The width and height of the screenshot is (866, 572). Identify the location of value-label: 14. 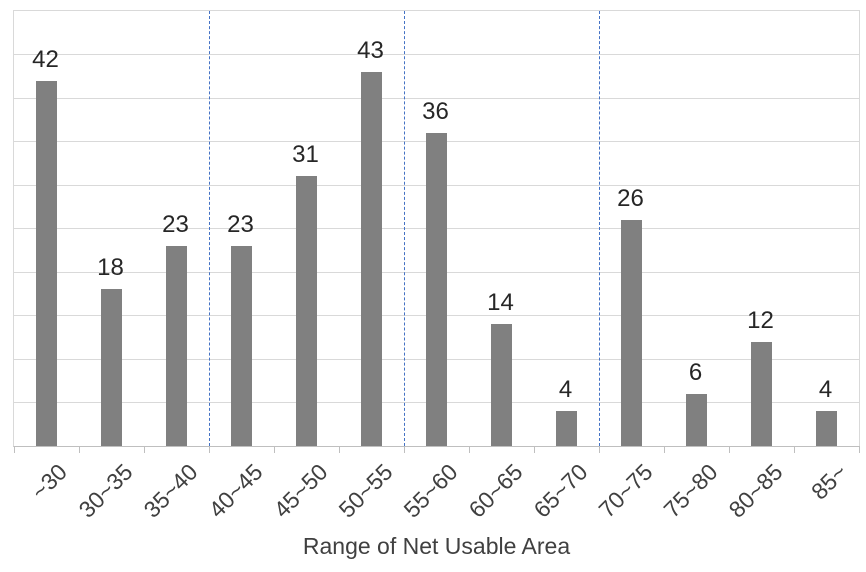
(500, 303).